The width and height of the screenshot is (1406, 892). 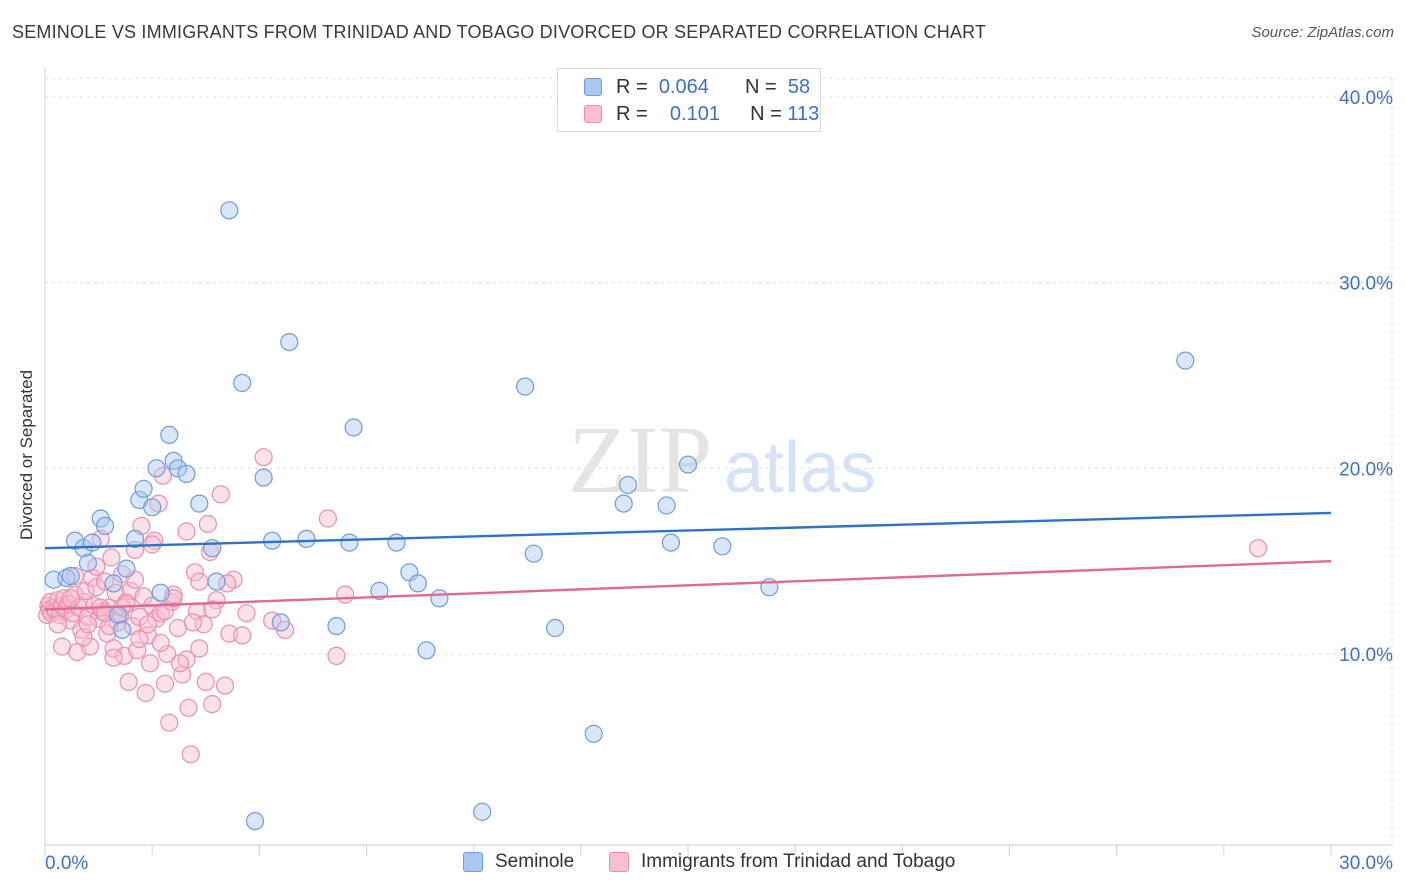 What do you see at coordinates (1366, 469) in the screenshot?
I see `y-tick-label: 20.0%` at bounding box center [1366, 469].